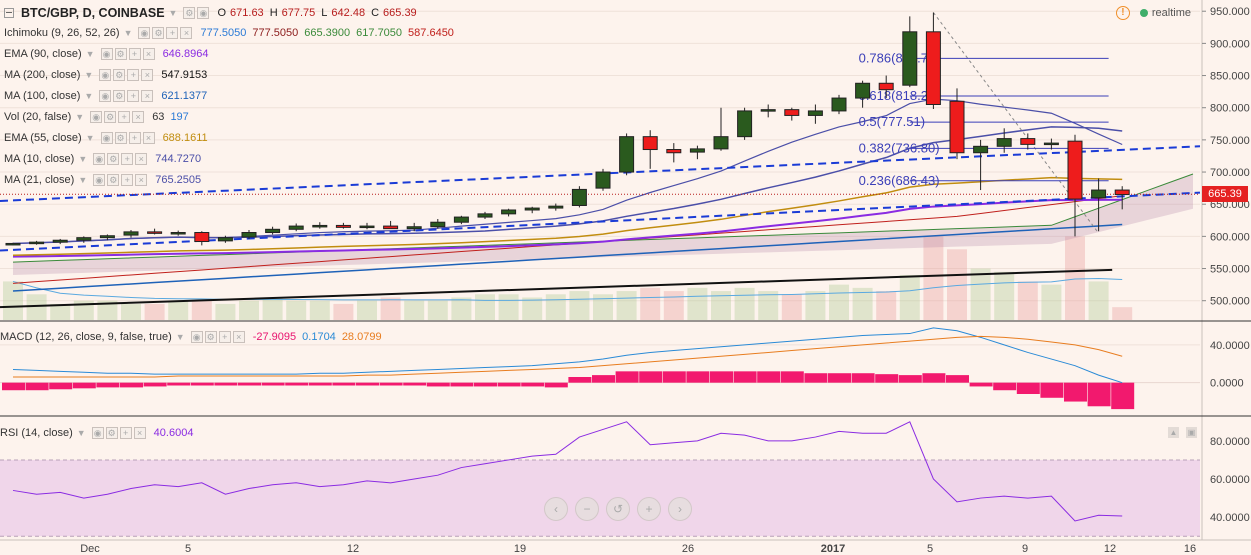  What do you see at coordinates (43, 138) in the screenshot?
I see `indicator-name: EMA (55, close)` at bounding box center [43, 138].